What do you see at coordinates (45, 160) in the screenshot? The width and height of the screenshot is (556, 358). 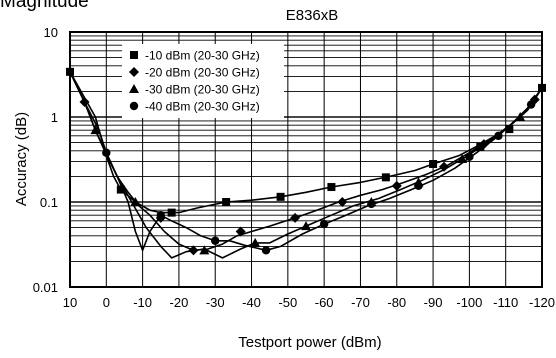 I see `y-tick-labels: 10 1 0.1 0.01` at bounding box center [45, 160].